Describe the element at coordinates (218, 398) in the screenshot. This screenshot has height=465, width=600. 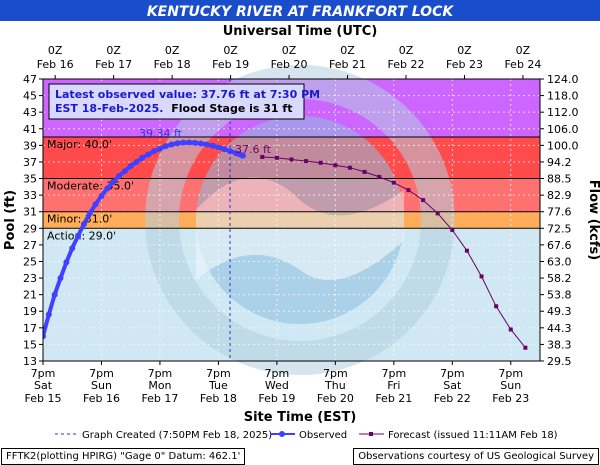
I see `x-tick-label-date: Feb 18` at that location.